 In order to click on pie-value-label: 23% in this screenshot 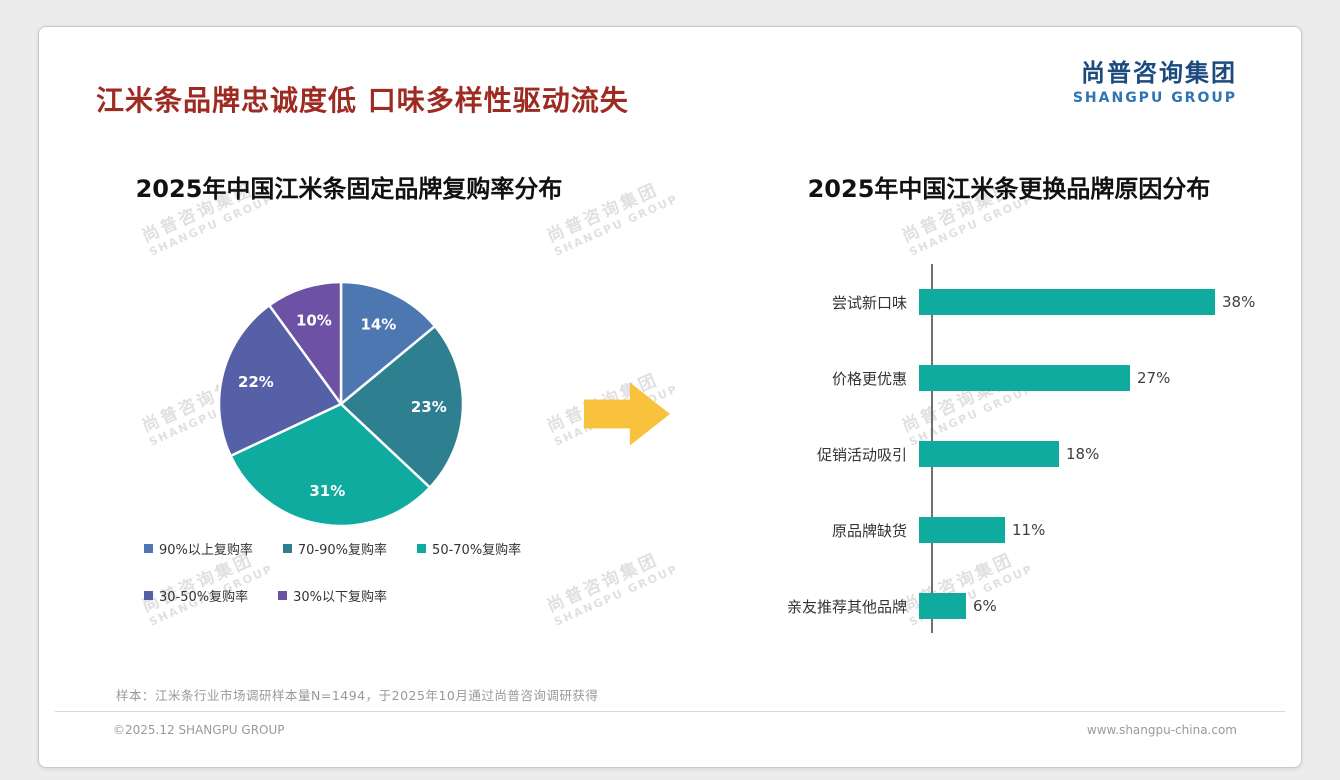, I will do `click(429, 407)`.